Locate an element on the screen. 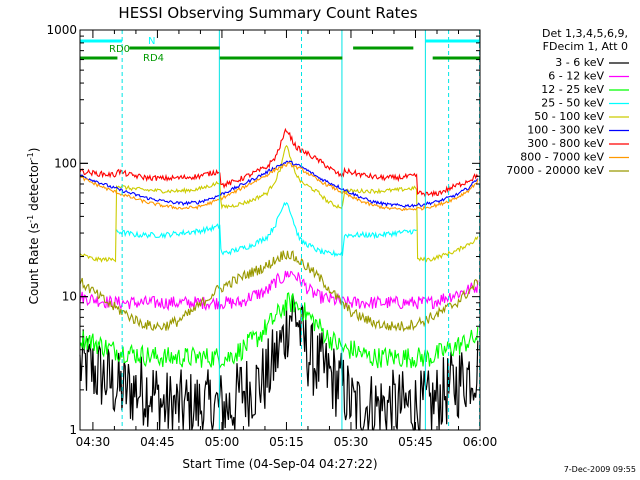 This screenshot has height=480, width=640. legend-header-decimation: FDecim 1, Att 0 is located at coordinates (585, 46).